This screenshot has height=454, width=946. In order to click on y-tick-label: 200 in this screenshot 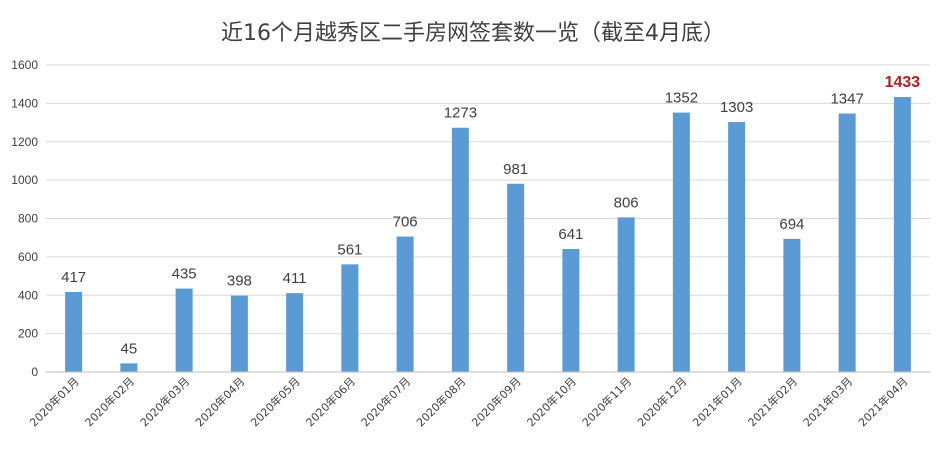, I will do `click(28, 334)`.